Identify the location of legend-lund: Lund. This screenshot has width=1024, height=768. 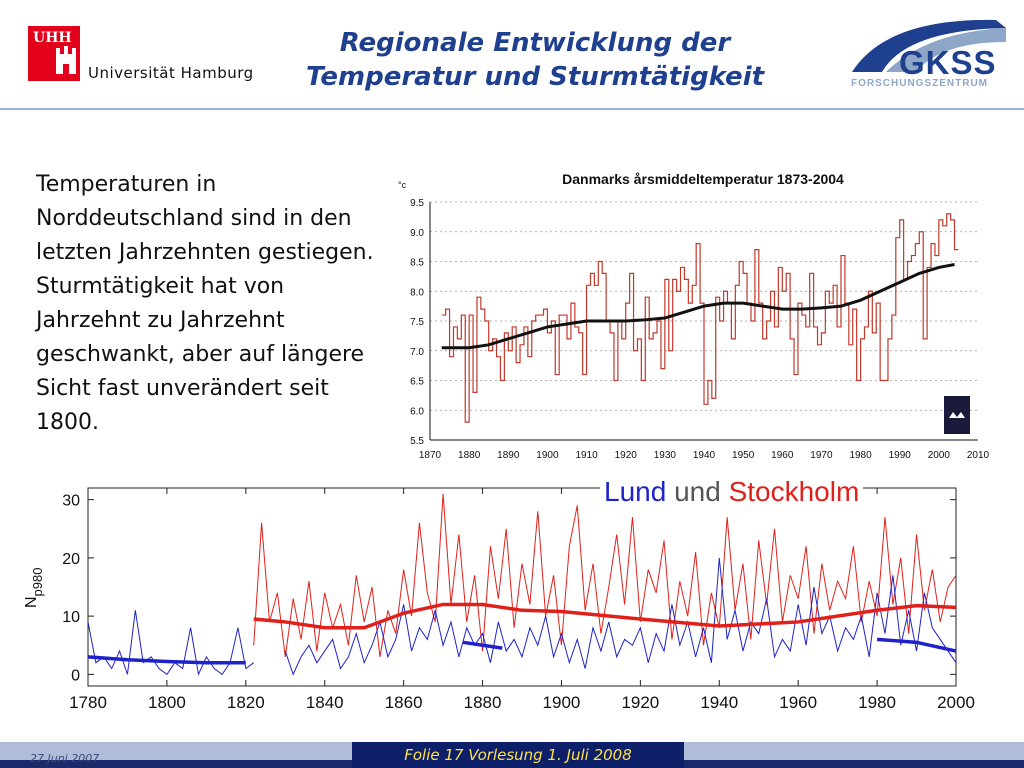
(635, 491).